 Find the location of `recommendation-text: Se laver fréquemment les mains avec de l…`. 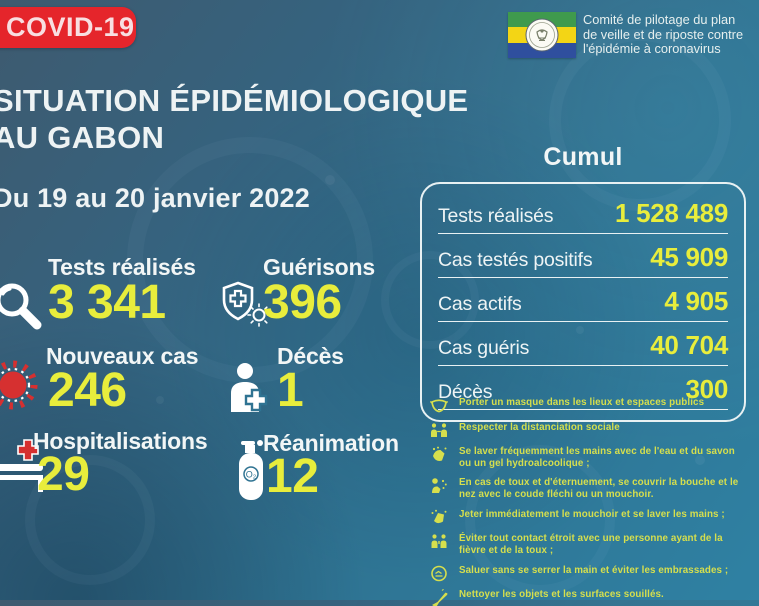

recommendation-text: Se laver fréquemment les mains avec de l… is located at coordinates (597, 457).